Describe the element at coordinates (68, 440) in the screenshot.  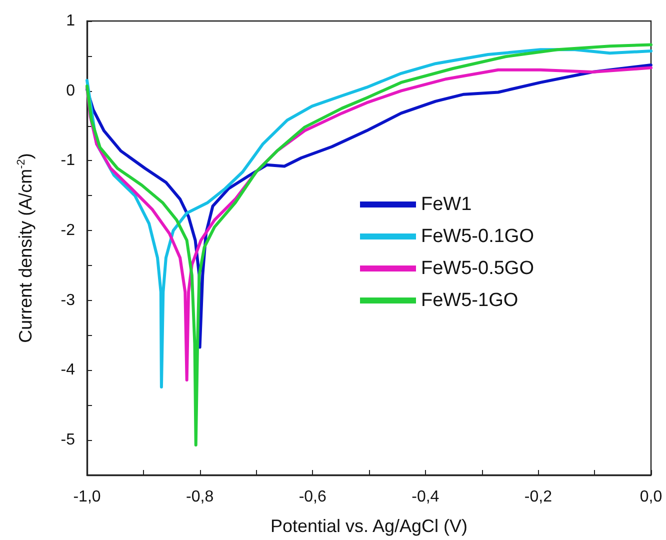
I see `y-tick-label: -5` at that location.